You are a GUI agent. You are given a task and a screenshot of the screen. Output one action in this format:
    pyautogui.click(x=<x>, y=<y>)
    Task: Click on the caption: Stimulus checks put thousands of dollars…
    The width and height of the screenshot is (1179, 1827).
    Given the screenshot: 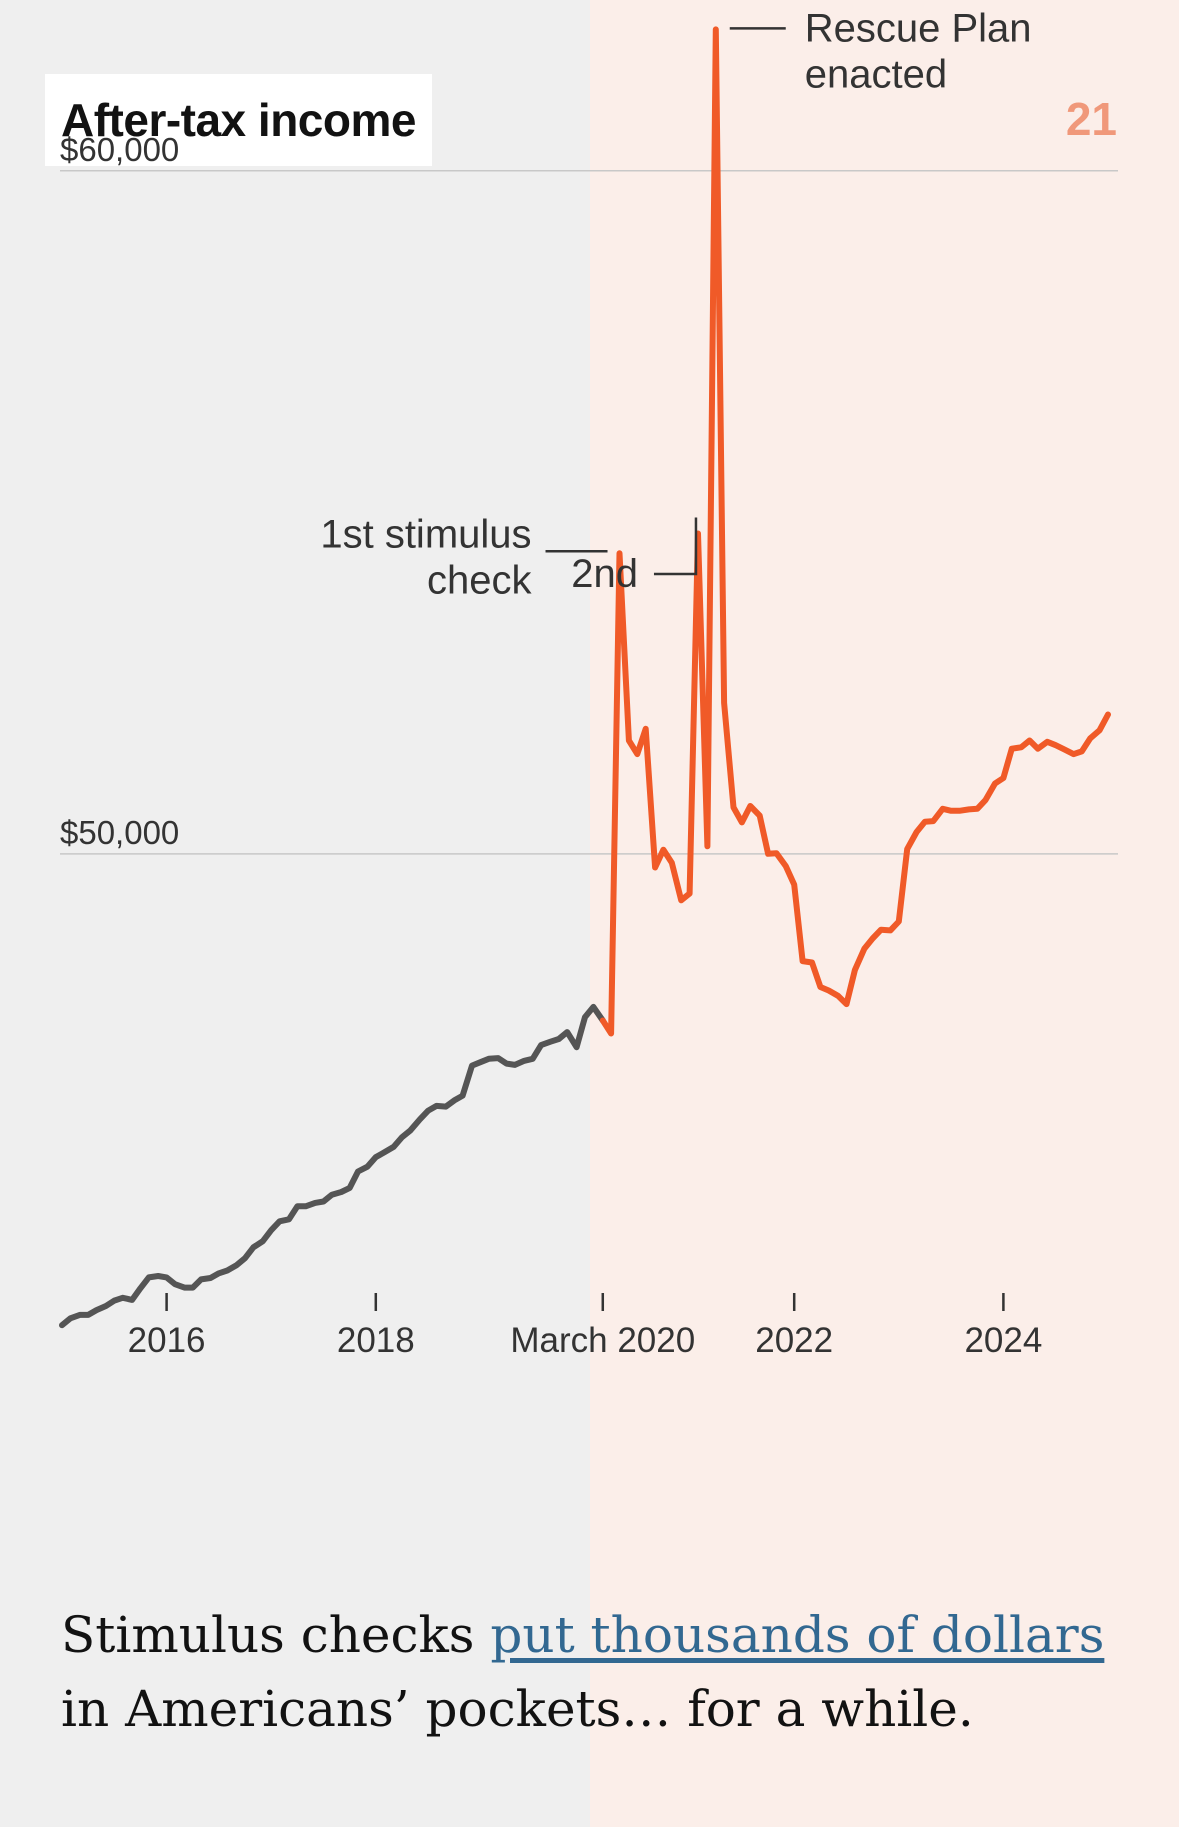 What is the action you would take?
    pyautogui.click(x=591, y=1672)
    